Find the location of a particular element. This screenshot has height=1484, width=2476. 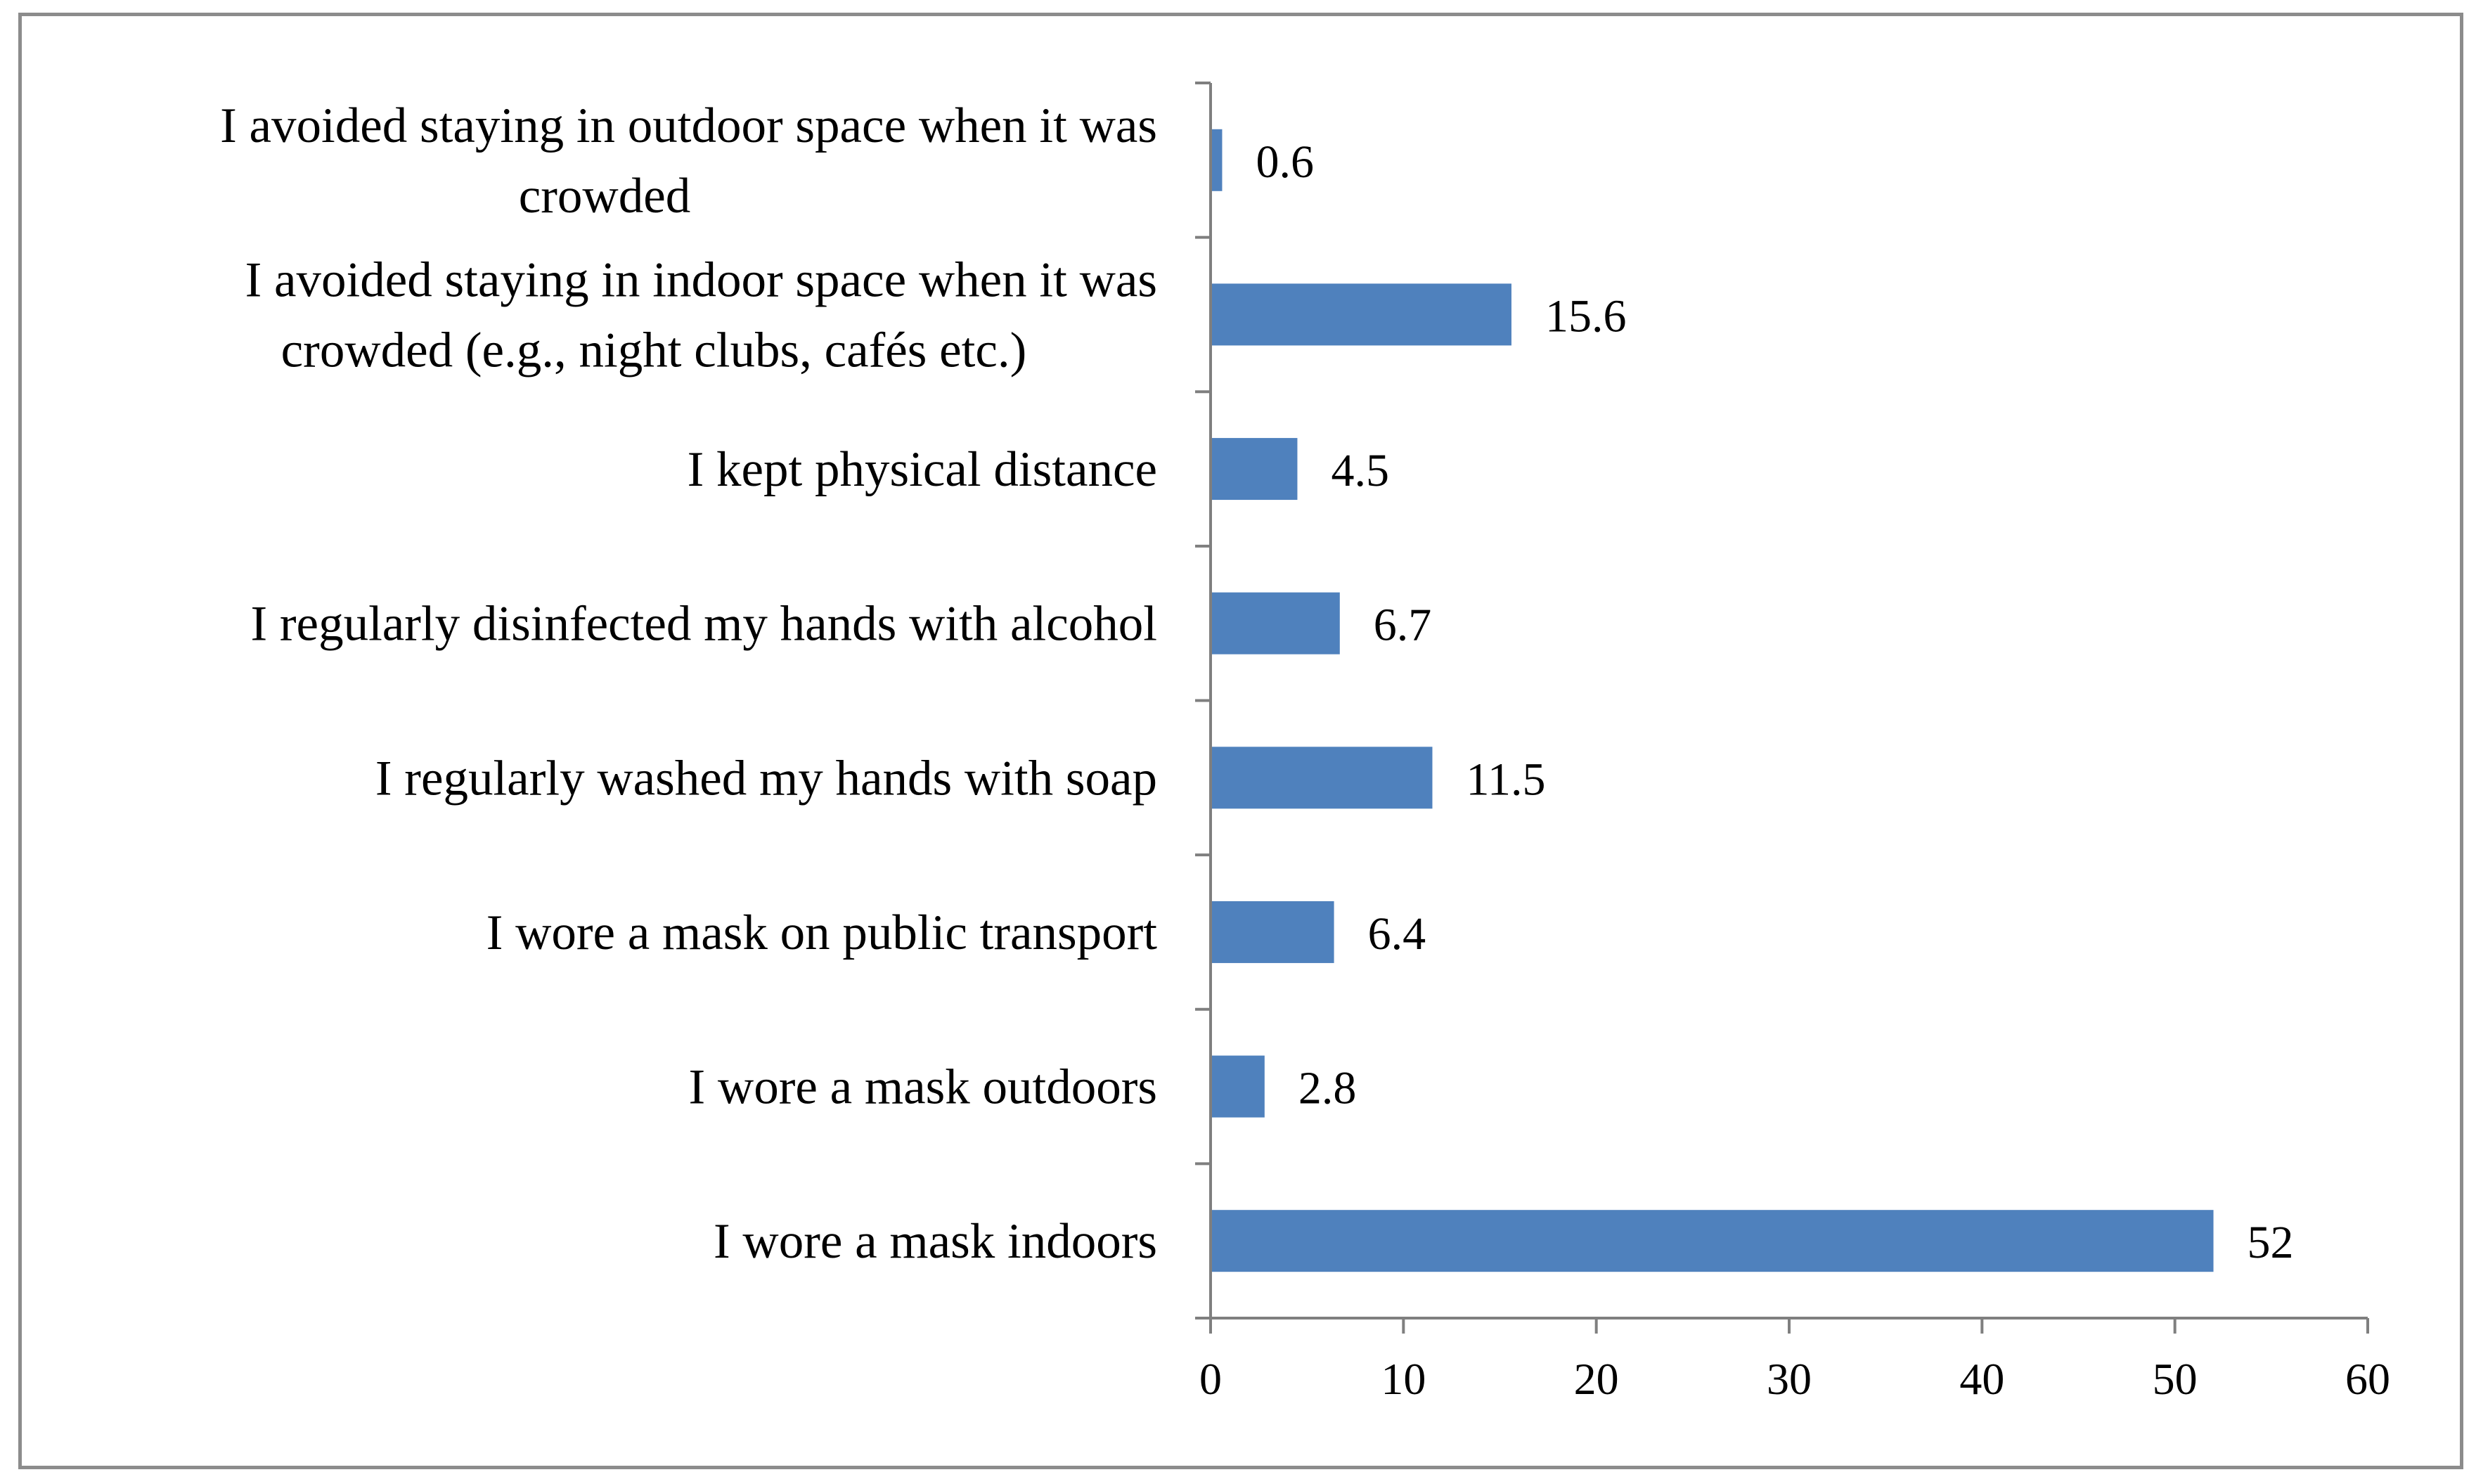

data-label: 52 is located at coordinates (2271, 1242).